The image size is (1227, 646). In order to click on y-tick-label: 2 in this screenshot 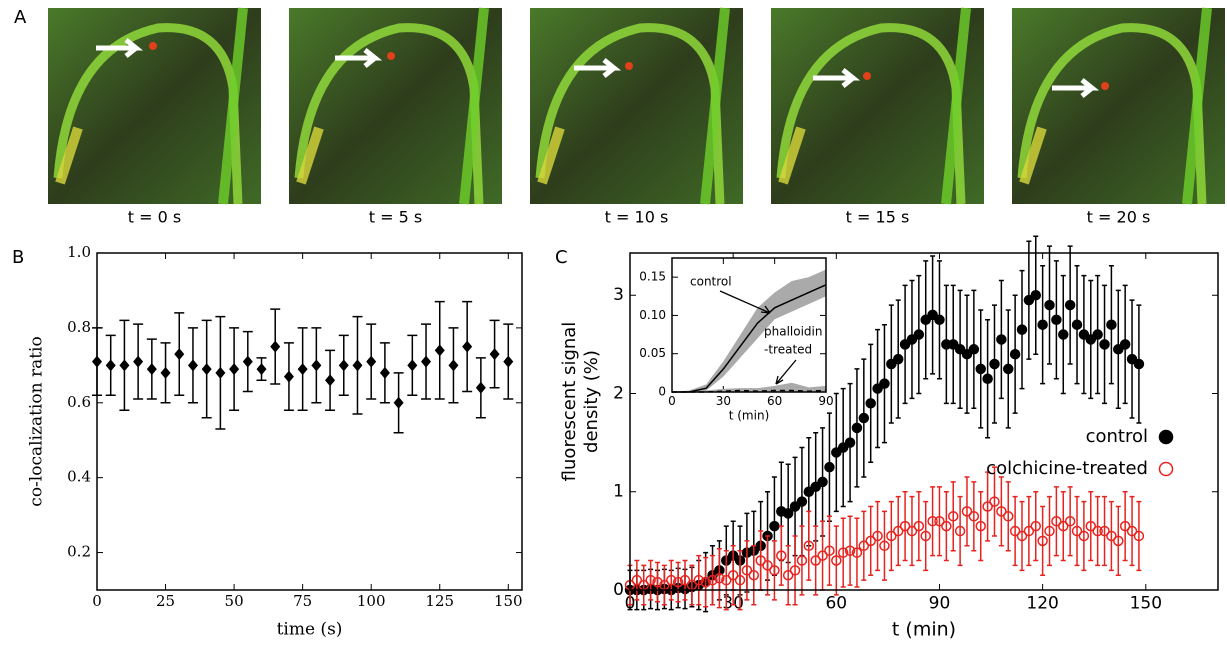, I will do `click(618, 393)`.